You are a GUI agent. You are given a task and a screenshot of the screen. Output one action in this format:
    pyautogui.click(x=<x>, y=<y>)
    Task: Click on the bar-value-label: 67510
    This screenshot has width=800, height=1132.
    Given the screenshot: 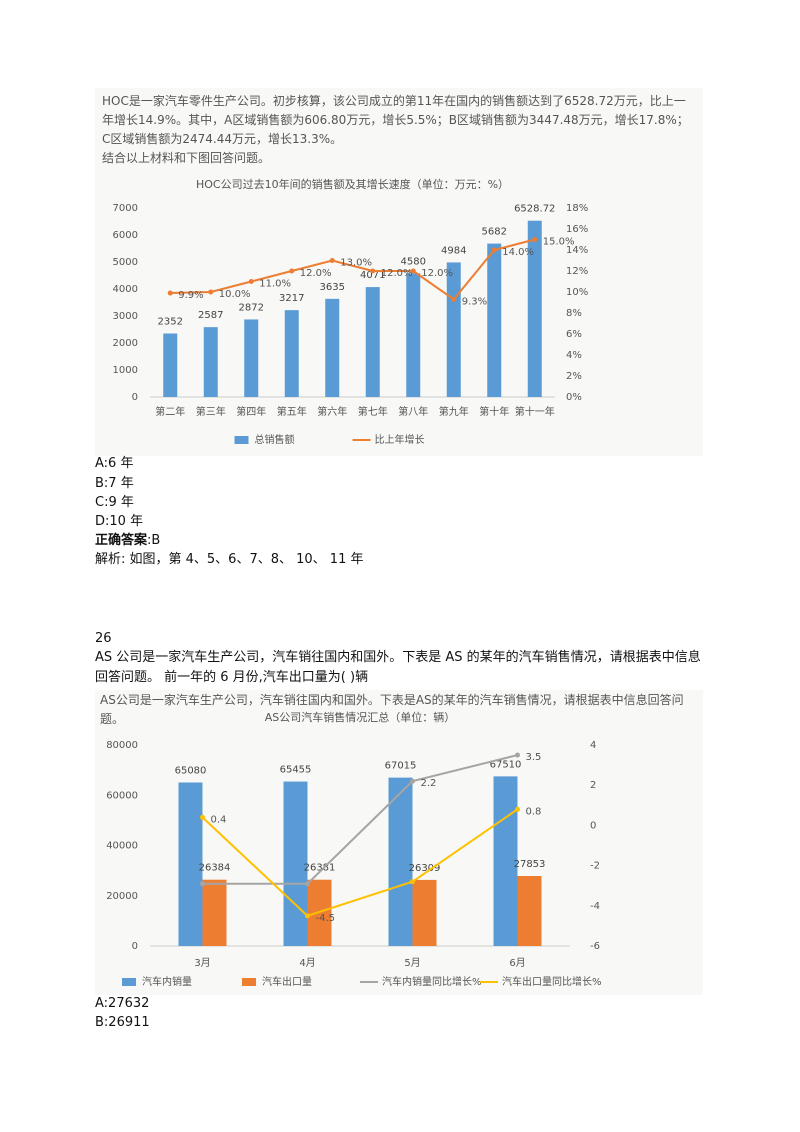 What is the action you would take?
    pyautogui.click(x=506, y=764)
    